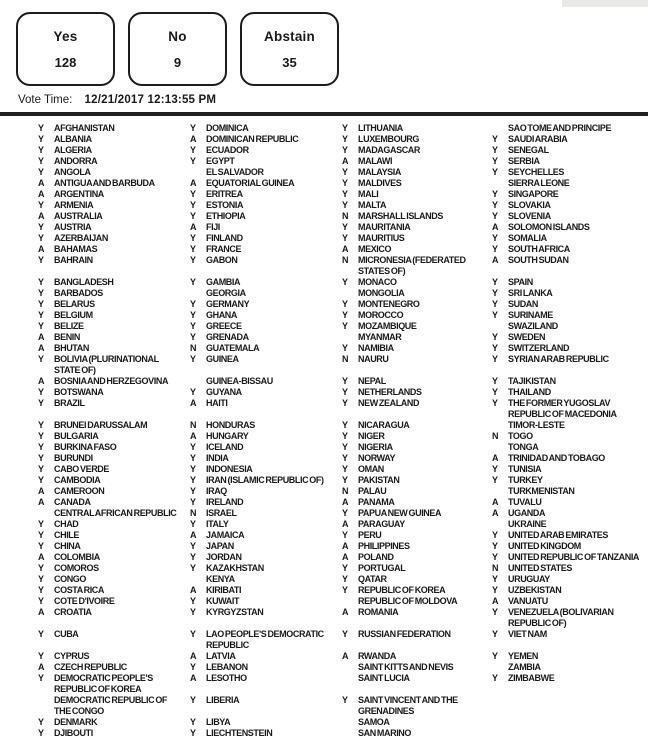  What do you see at coordinates (114, 238) in the screenshot?
I see `vote-row: Y AZERBAIJAN` at bounding box center [114, 238].